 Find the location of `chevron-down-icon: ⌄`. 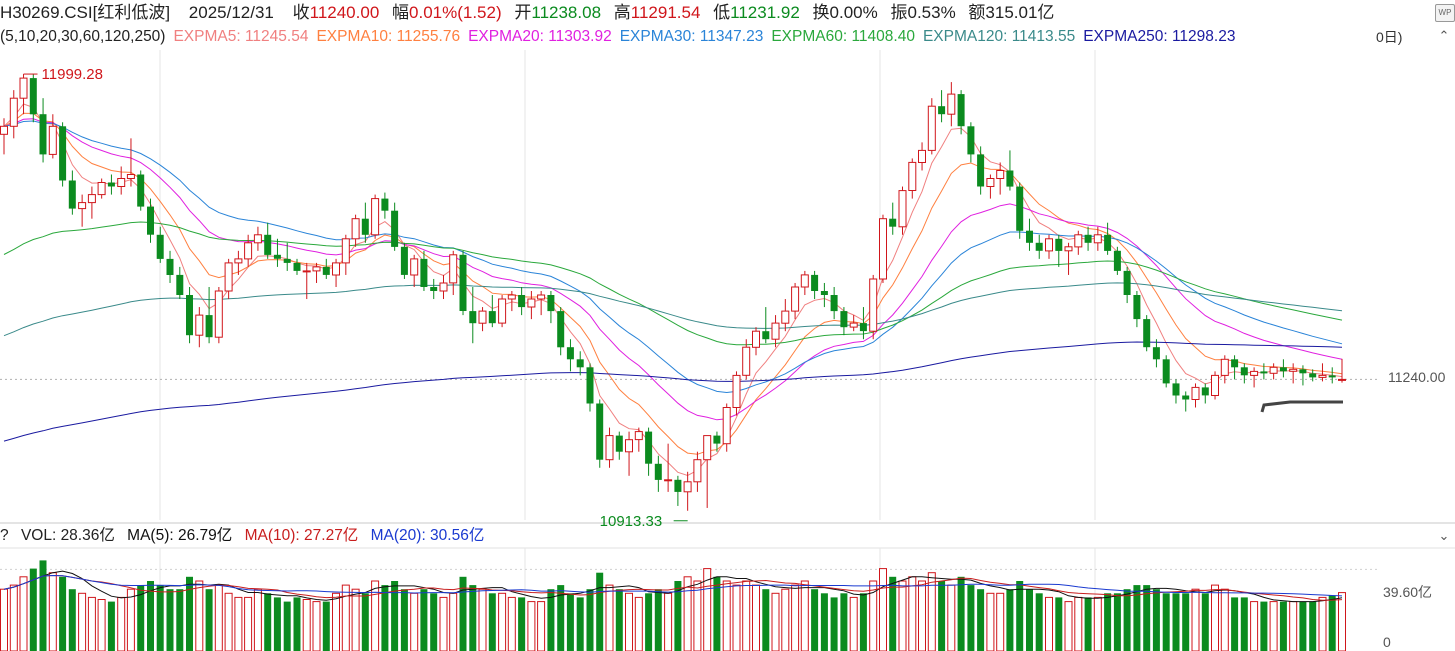

chevron-down-icon: ⌄ is located at coordinates (1444, 535).